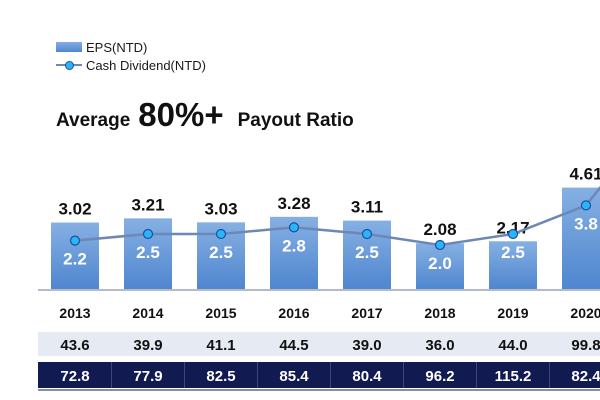 The width and height of the screenshot is (600, 400). What do you see at coordinates (512, 345) in the screenshot?
I see `table-cell-row-1: 44.0` at bounding box center [512, 345].